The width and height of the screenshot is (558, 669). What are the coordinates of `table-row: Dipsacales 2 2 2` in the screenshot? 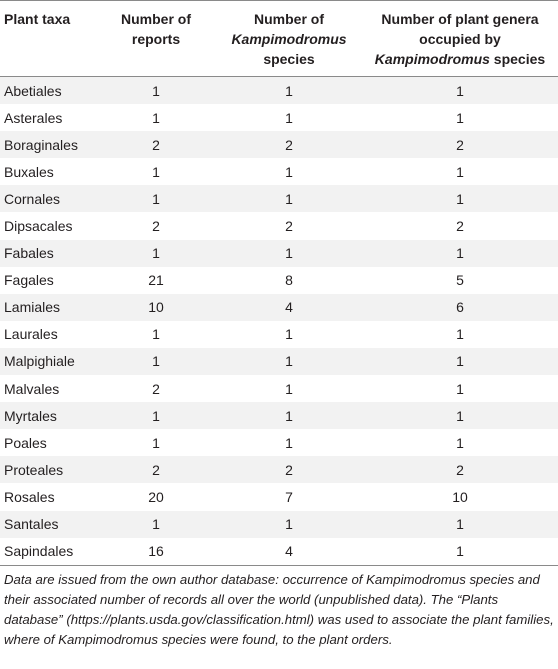 It's located at (279, 225).